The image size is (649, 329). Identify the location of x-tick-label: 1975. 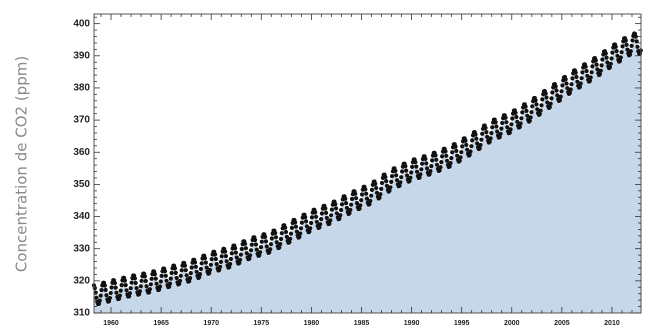
(262, 323).